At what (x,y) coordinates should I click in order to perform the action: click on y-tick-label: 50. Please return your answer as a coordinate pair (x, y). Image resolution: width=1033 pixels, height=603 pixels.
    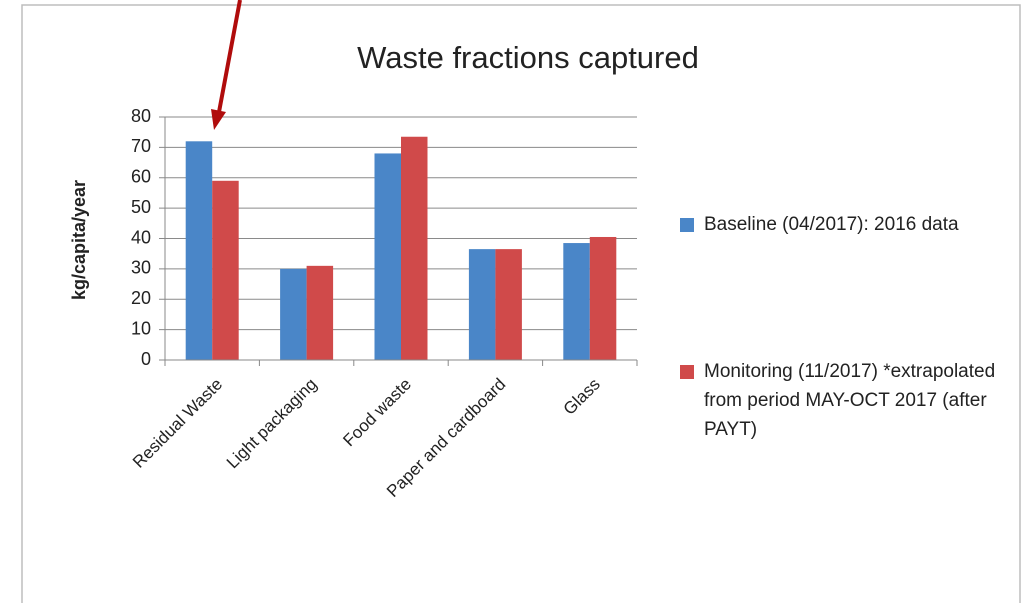
    Looking at the image, I should click on (141, 207).